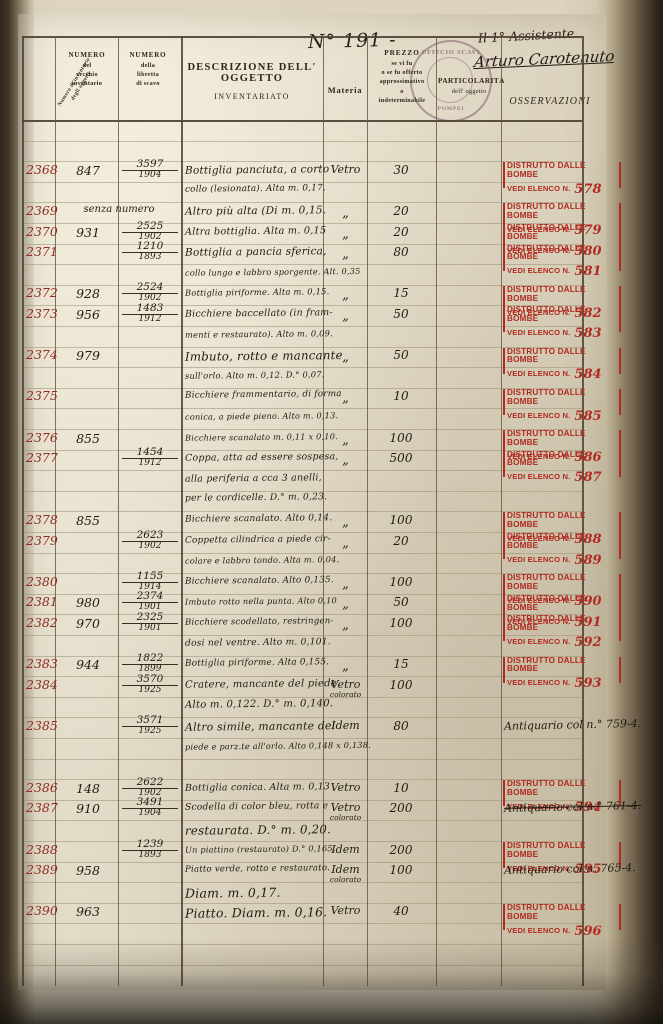  What do you see at coordinates (451, 52) in the screenshot?
I see `round-stamp-top-text: UFFICIO SCAVI` at bounding box center [451, 52].